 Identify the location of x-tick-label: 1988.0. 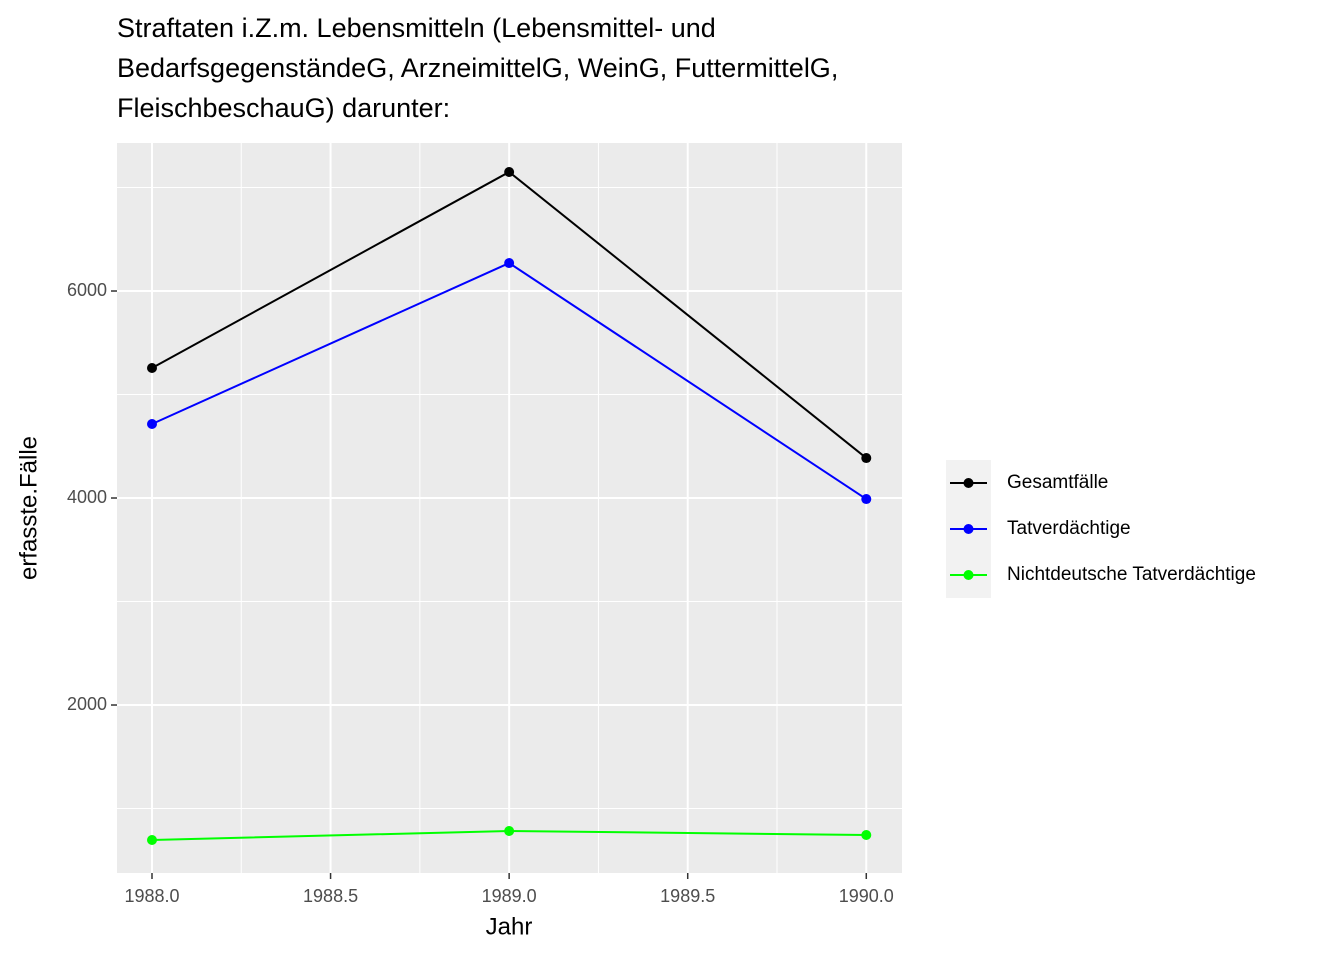
(151, 896).